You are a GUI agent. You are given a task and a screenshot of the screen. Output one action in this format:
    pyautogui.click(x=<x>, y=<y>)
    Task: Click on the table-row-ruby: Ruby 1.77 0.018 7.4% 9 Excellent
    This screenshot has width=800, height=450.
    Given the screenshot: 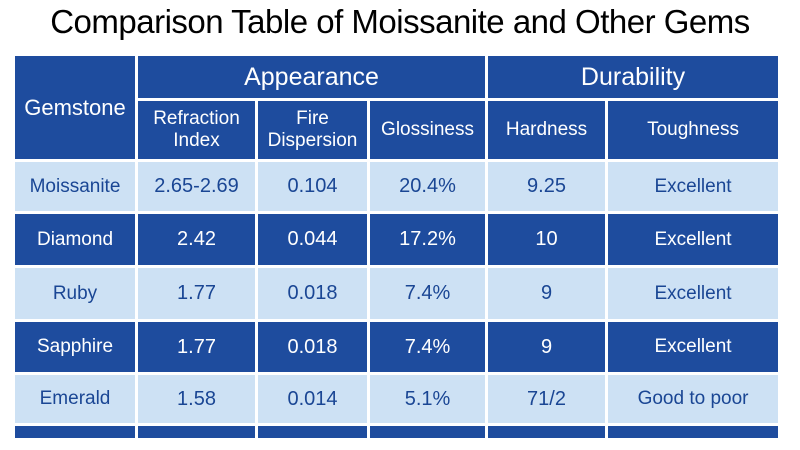 What is the action you would take?
    pyautogui.click(x=395, y=293)
    